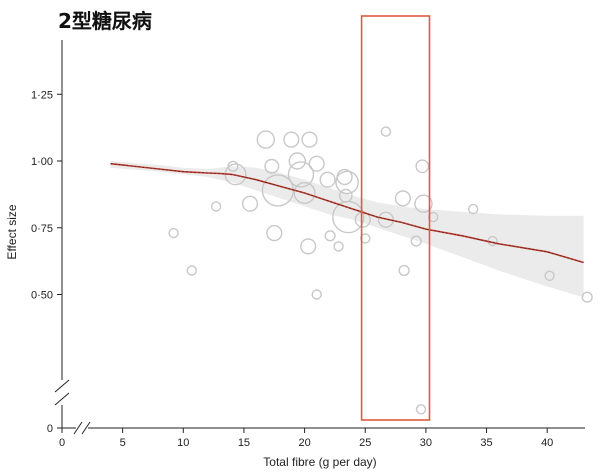 The height and width of the screenshot is (474, 600). Describe the element at coordinates (42, 296) in the screenshot. I see `y-tick-label: 0·50` at that location.